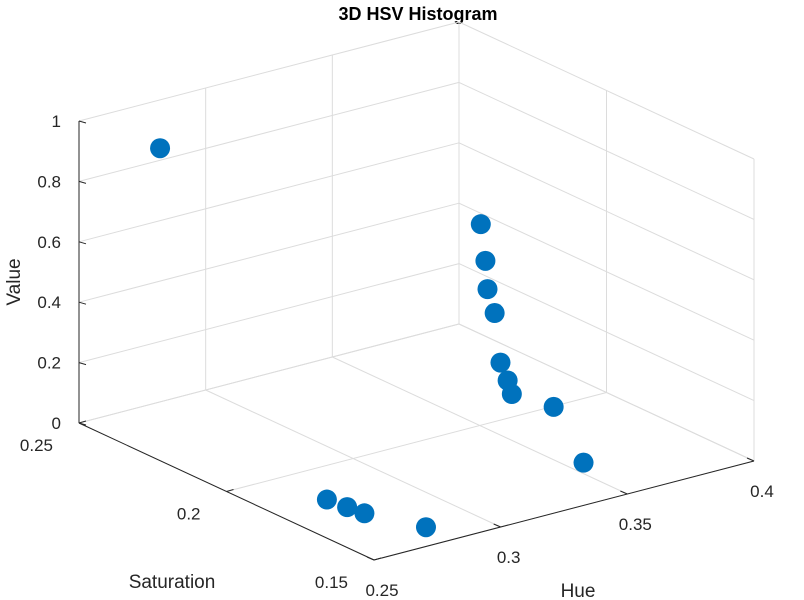 The image size is (804, 600). Describe the element at coordinates (49, 302) in the screenshot. I see `z-tick-label: 0.4` at that location.